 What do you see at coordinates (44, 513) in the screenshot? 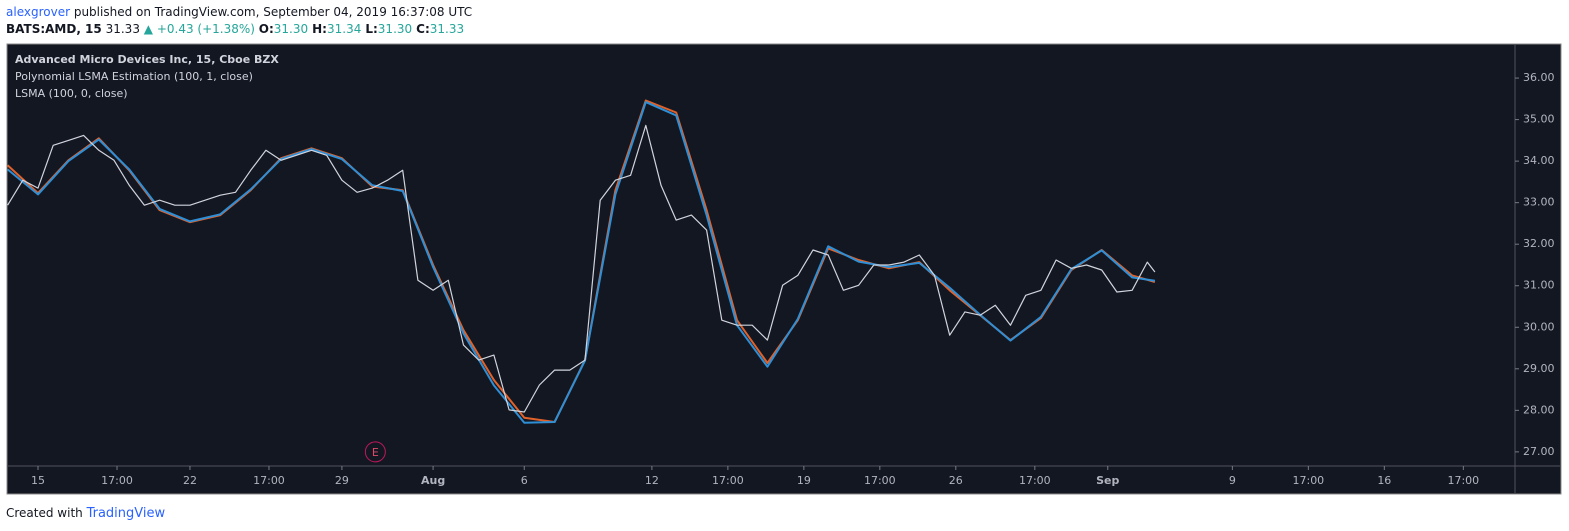
I see `created: Created with` at bounding box center [44, 513].